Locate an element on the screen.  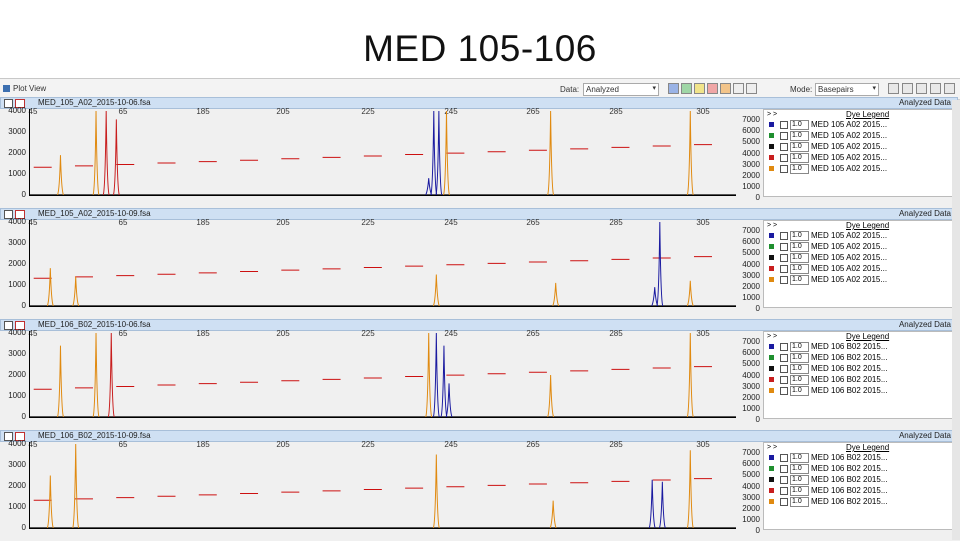
x-tick: 65 is located at coordinates (123, 111).